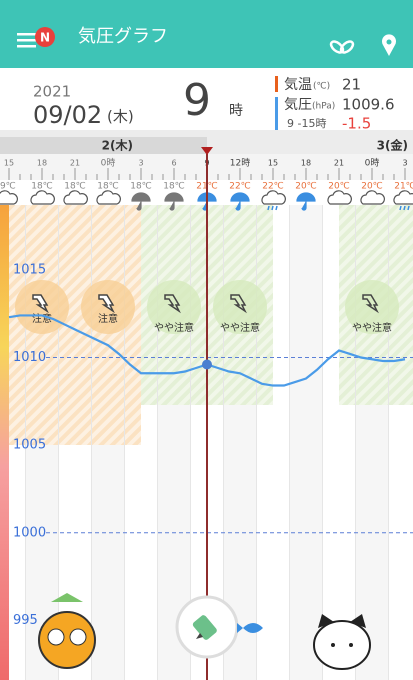 Image resolution: width=413 pixels, height=680 pixels. Describe the element at coordinates (321, 87) in the screenshot. I see `temp-unit: (℃)` at that location.